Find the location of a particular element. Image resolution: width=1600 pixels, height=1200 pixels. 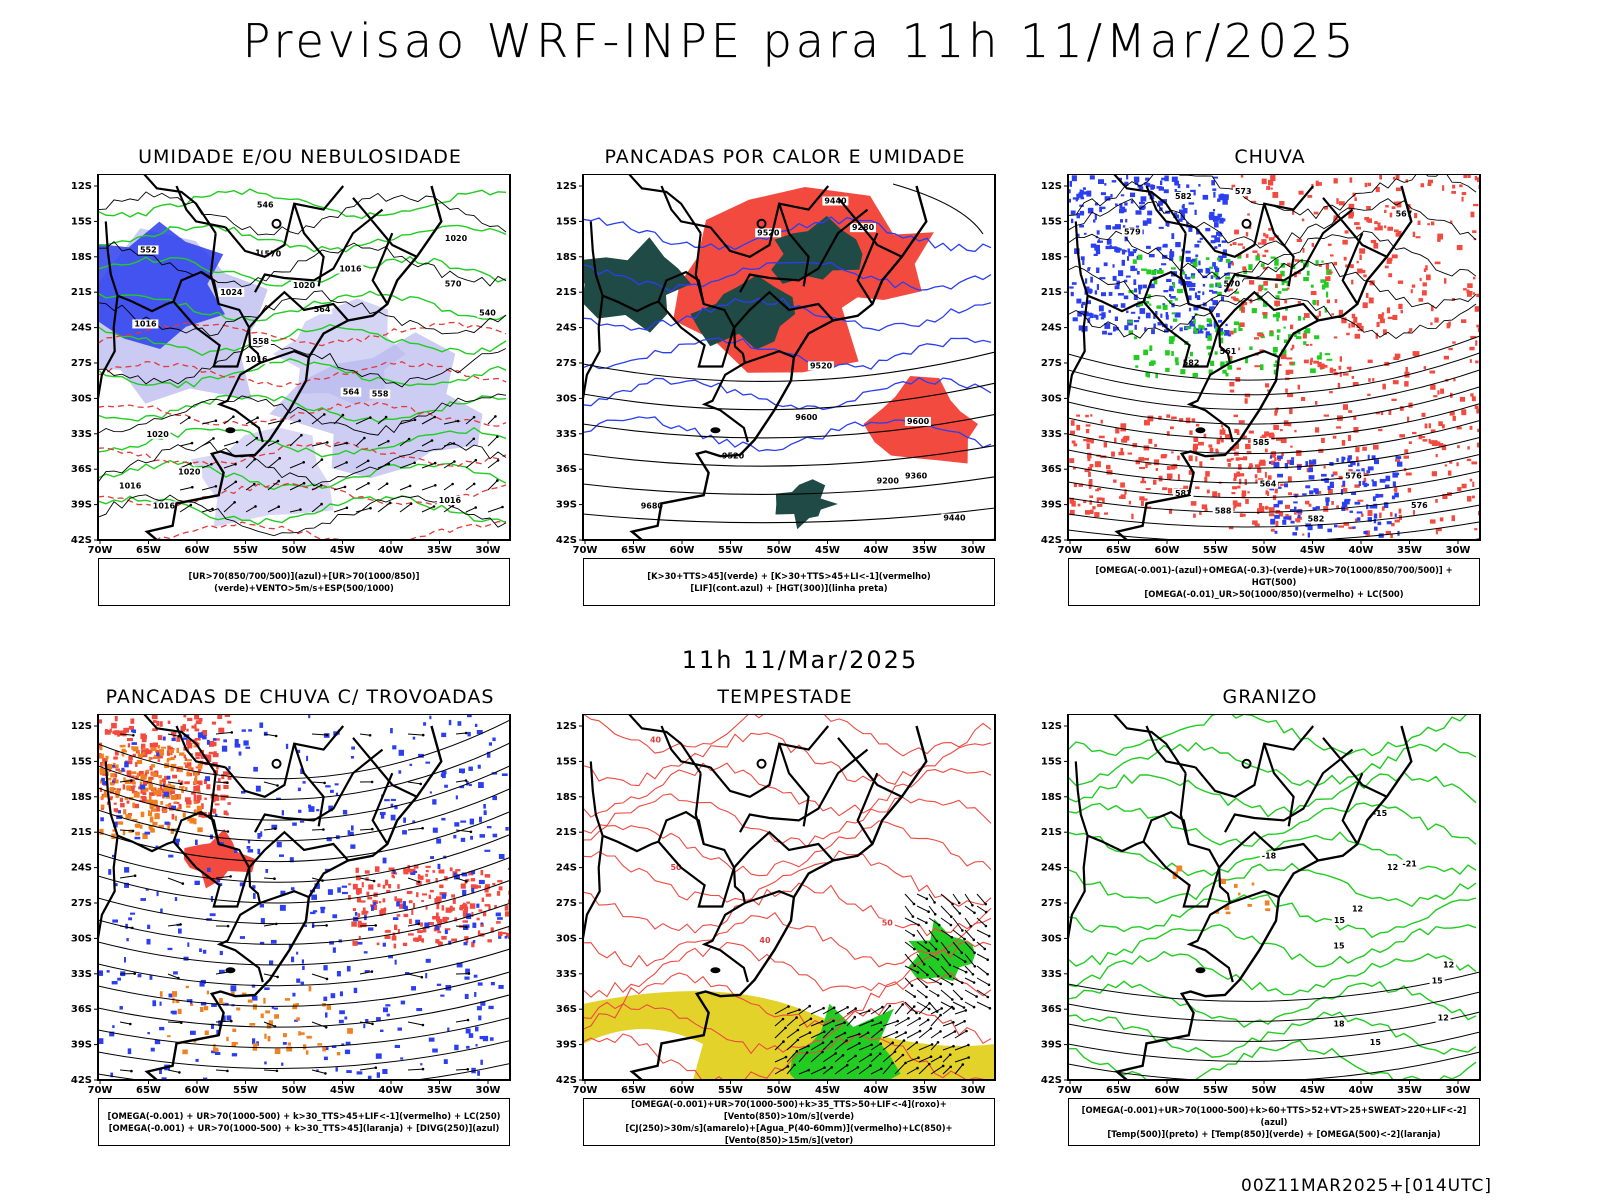

lon-tick-label: 65W is located at coordinates (633, 550).